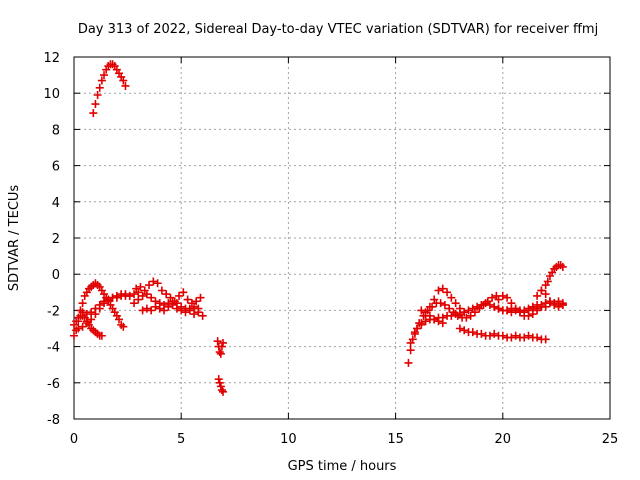 The image size is (640, 480). I want to click on x-tick-label: 25, so click(610, 439).